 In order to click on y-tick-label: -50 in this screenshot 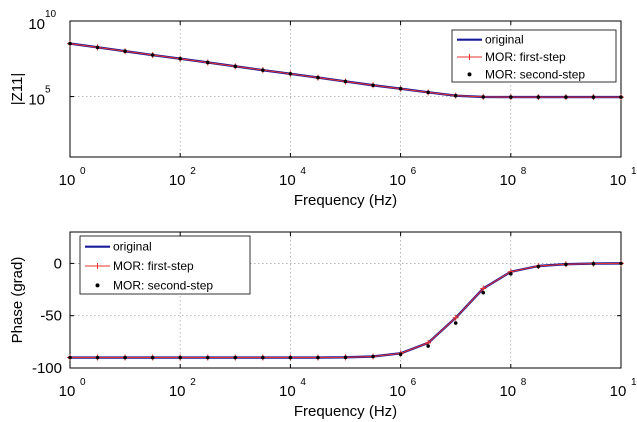, I will do `click(51, 316)`.